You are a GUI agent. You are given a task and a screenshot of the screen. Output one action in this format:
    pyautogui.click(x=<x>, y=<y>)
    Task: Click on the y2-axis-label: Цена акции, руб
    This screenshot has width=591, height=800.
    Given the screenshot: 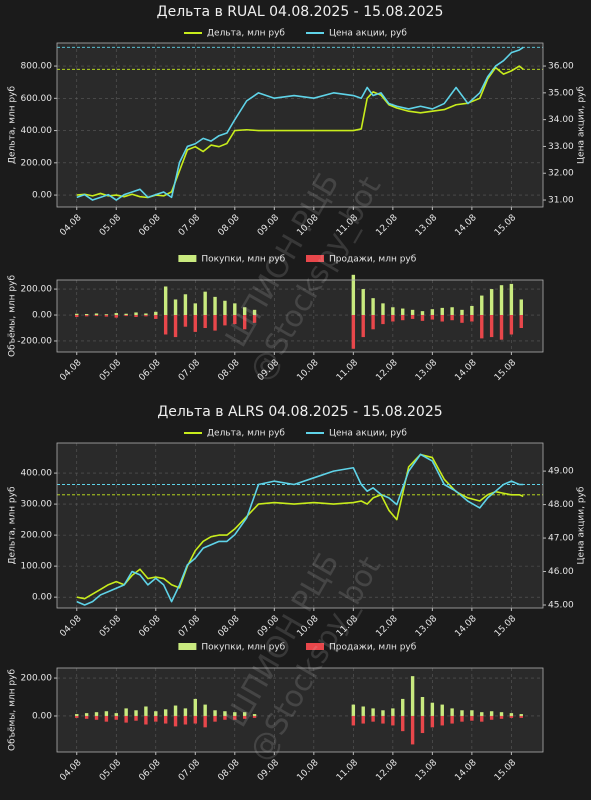 What is the action you would take?
    pyautogui.click(x=582, y=125)
    